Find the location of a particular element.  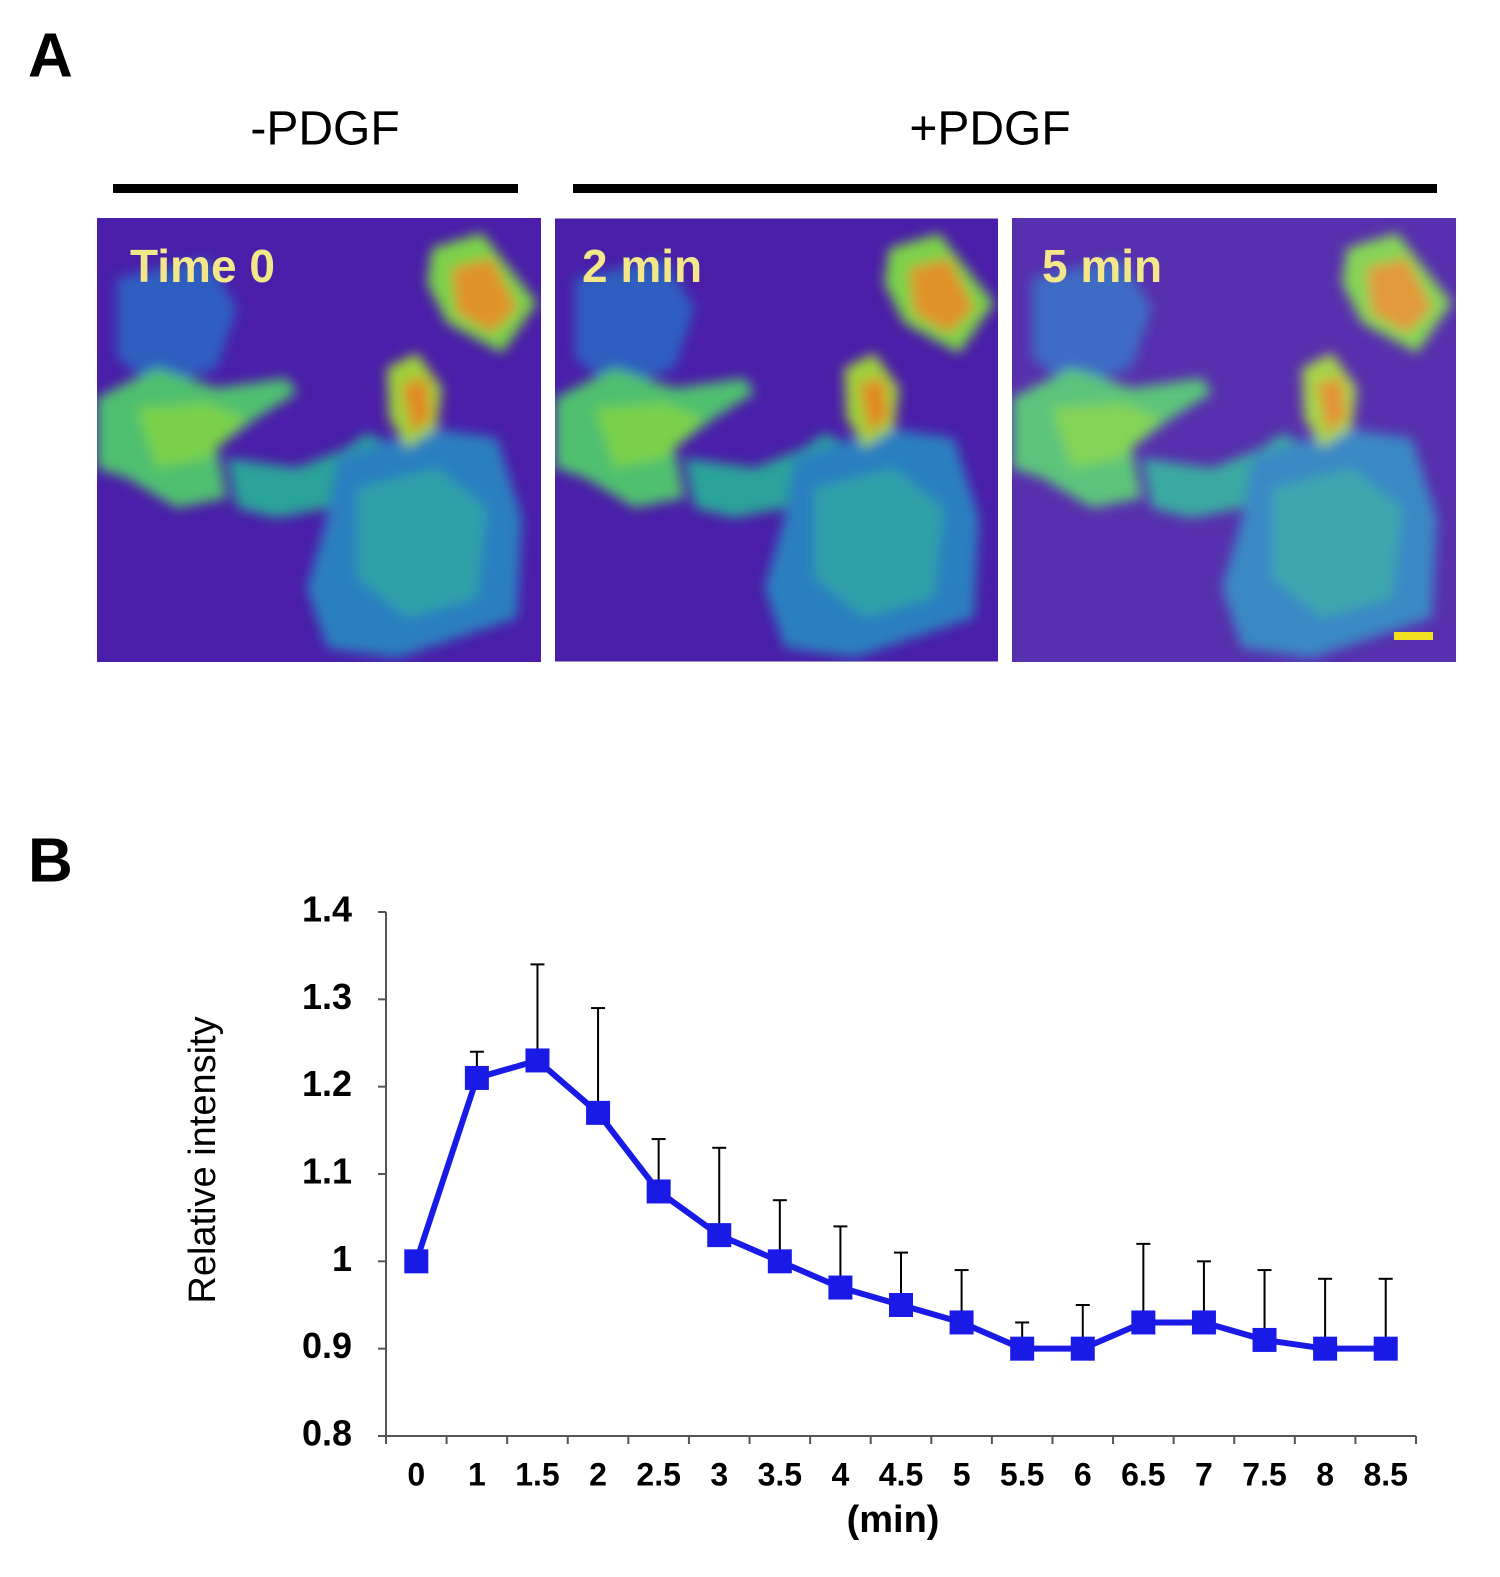

x-tick-label: 7.5 is located at coordinates (1264, 1474).